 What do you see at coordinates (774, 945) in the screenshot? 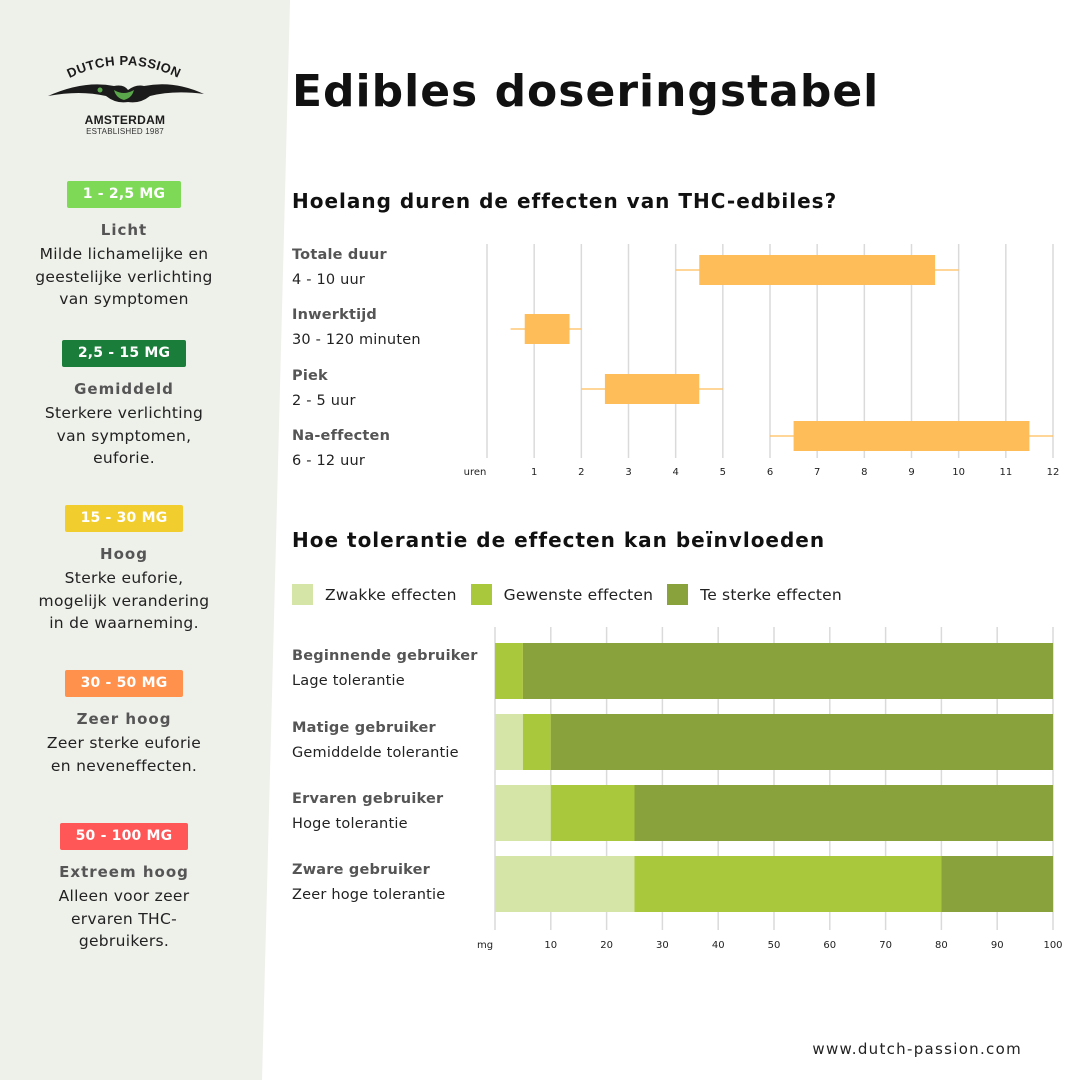
I see `x-tick-label: 50` at bounding box center [774, 945].